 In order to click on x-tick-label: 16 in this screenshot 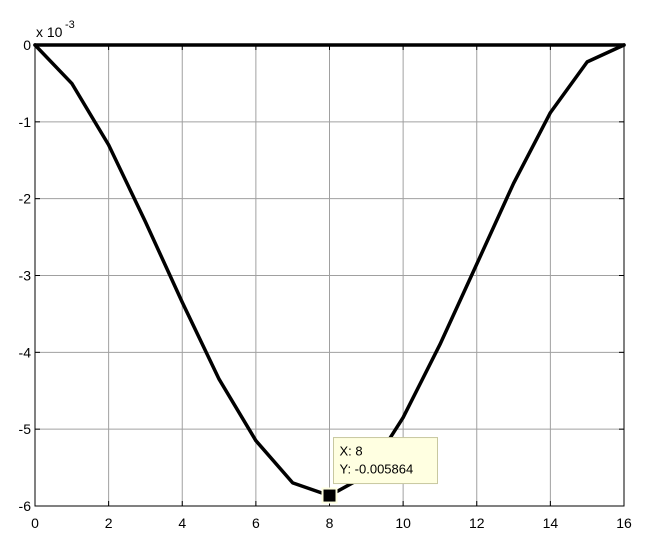, I will do `click(624, 523)`.